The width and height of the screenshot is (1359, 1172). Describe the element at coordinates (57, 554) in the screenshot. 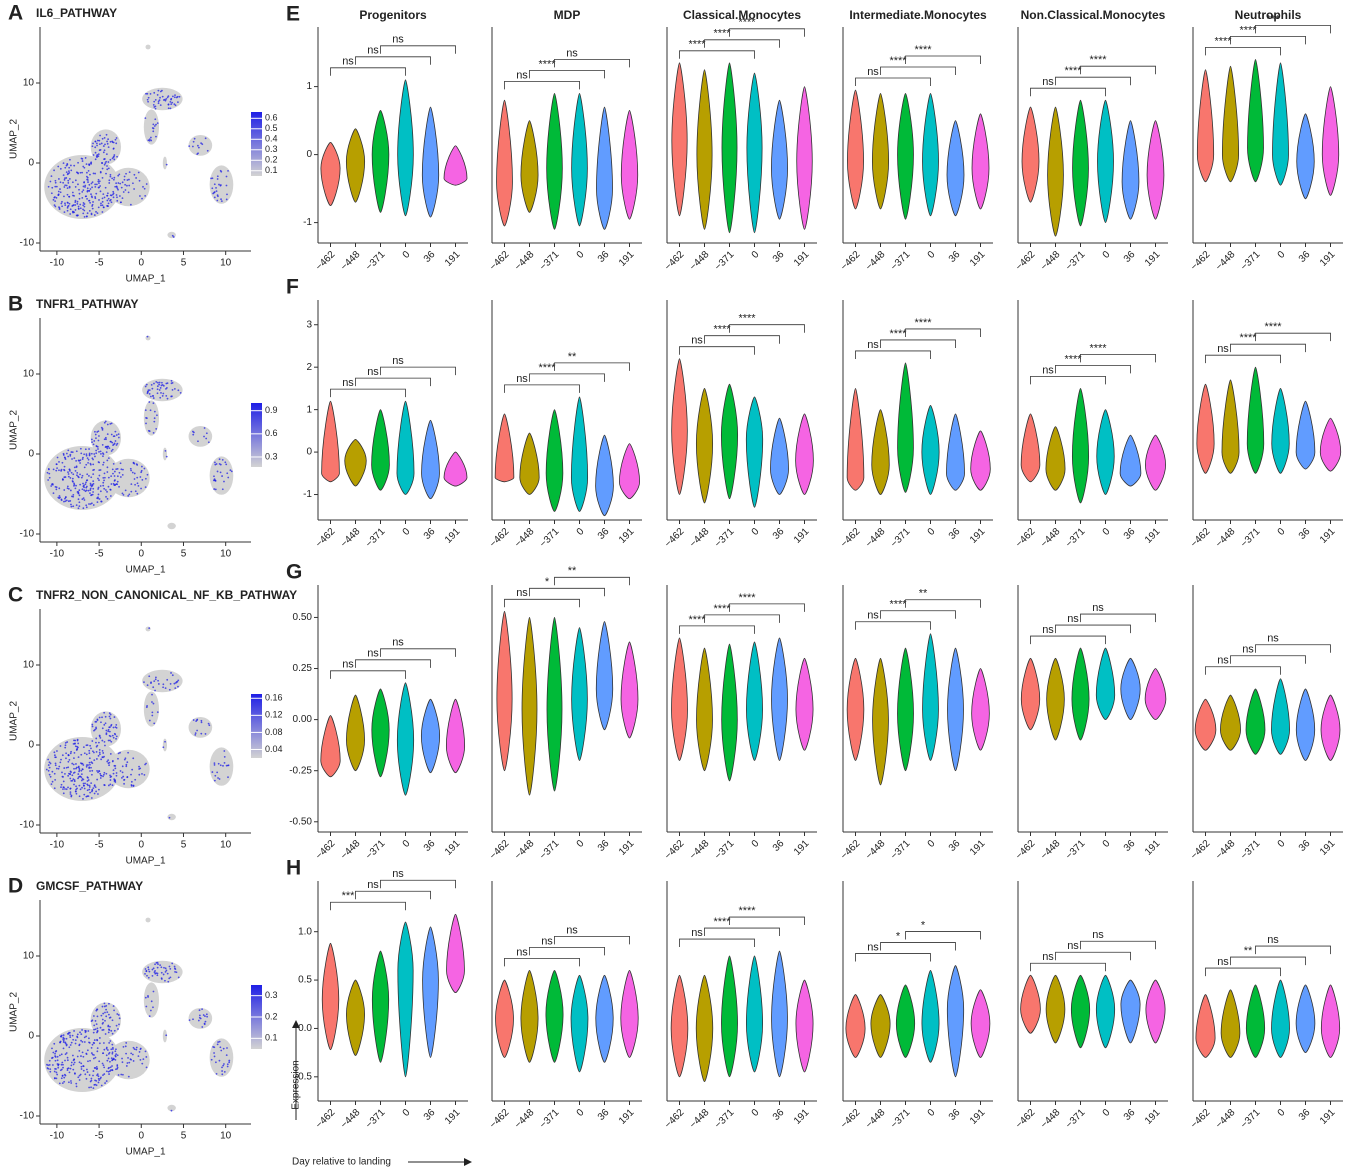

I see `x-tick-label: -10` at that location.